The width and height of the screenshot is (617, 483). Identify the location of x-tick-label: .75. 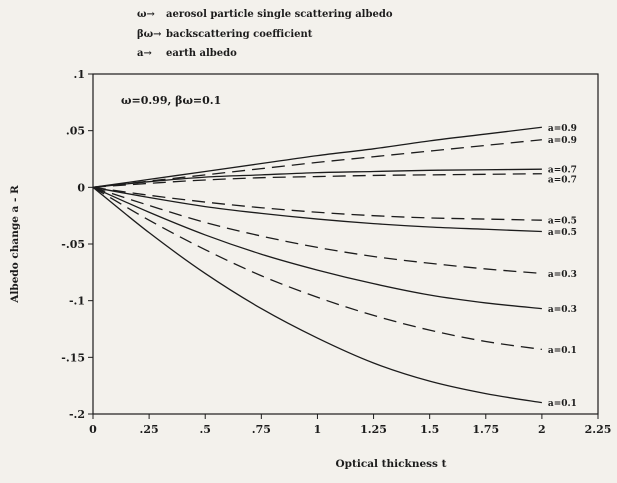
(261, 429).